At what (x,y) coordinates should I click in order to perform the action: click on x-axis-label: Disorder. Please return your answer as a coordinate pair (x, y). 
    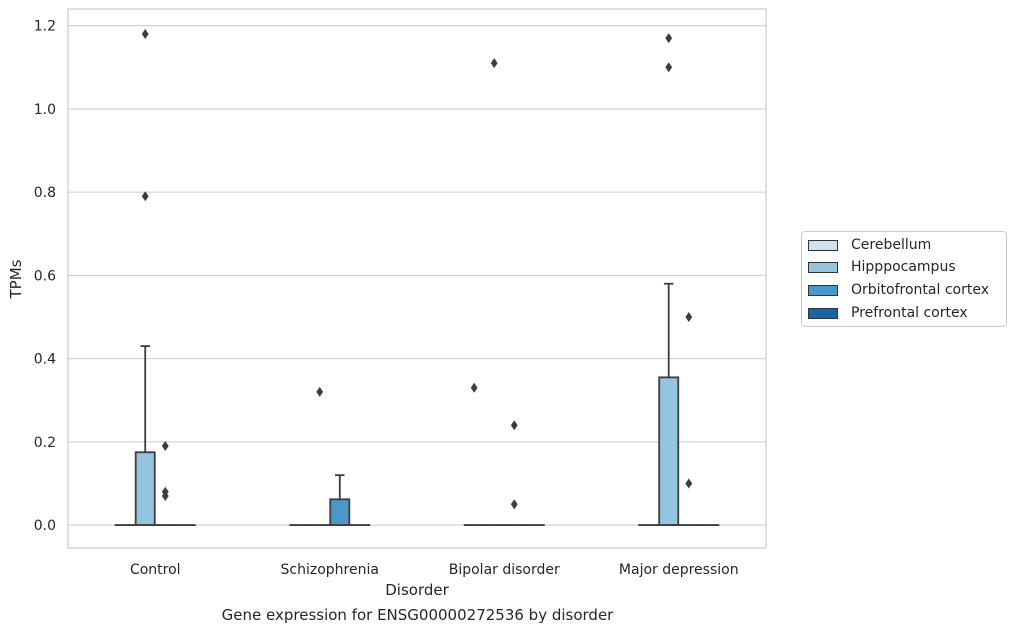
    Looking at the image, I should click on (417, 590).